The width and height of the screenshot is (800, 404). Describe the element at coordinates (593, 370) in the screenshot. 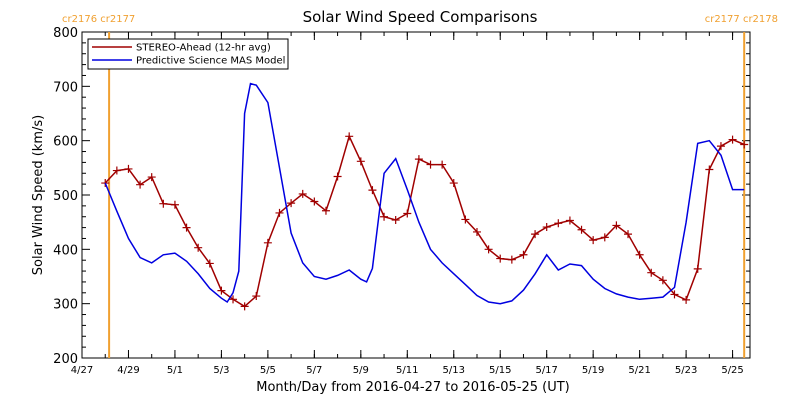

I see `x-tick-label: 5/19` at that location.